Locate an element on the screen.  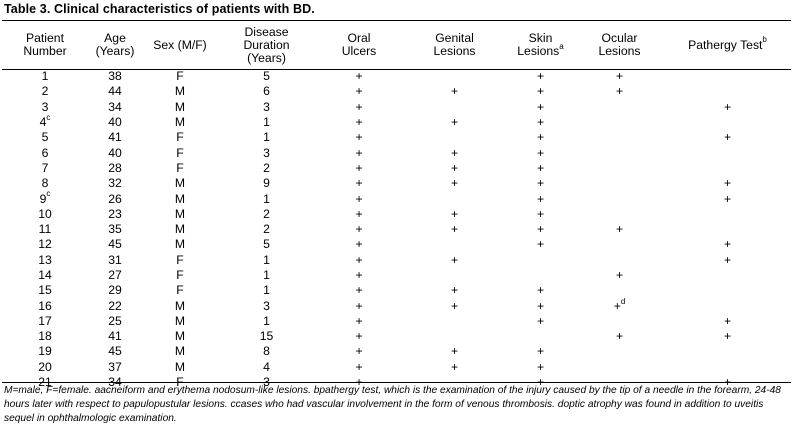
patient-number-cell: 20 is located at coordinates (45, 366).